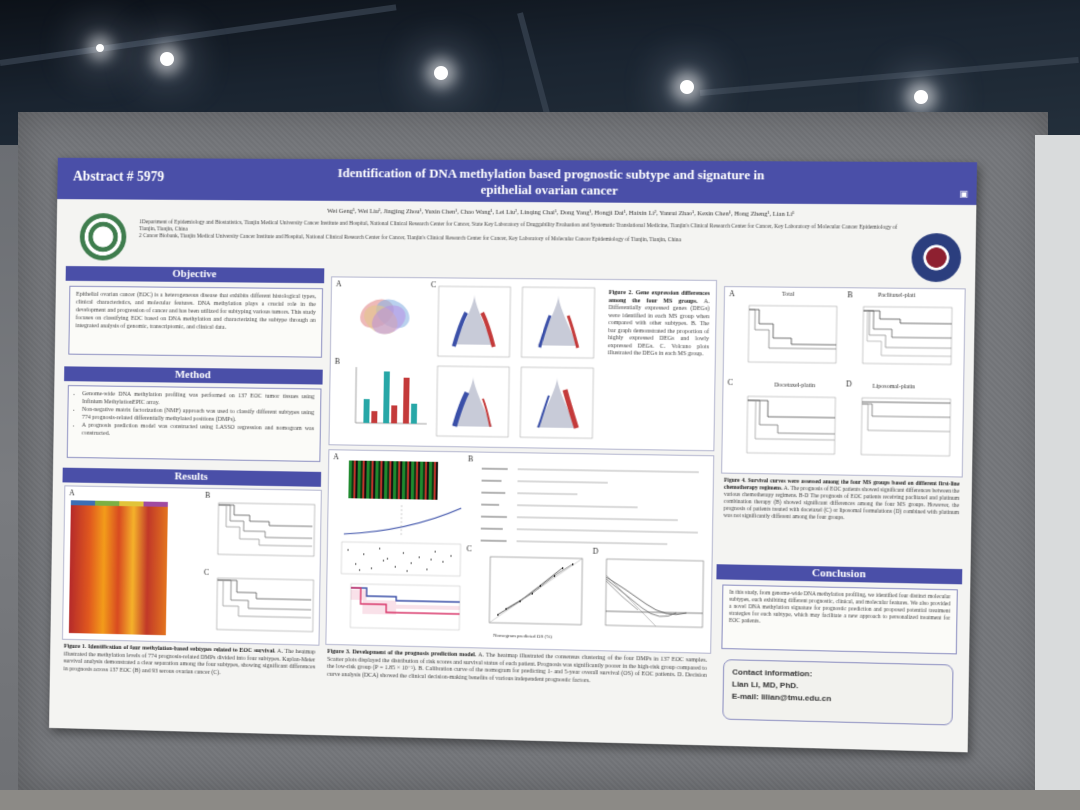 Image resolution: width=1080 pixels, height=810 pixels. Describe the element at coordinates (518, 363) in the screenshot. I see `volcano-plots` at that location.